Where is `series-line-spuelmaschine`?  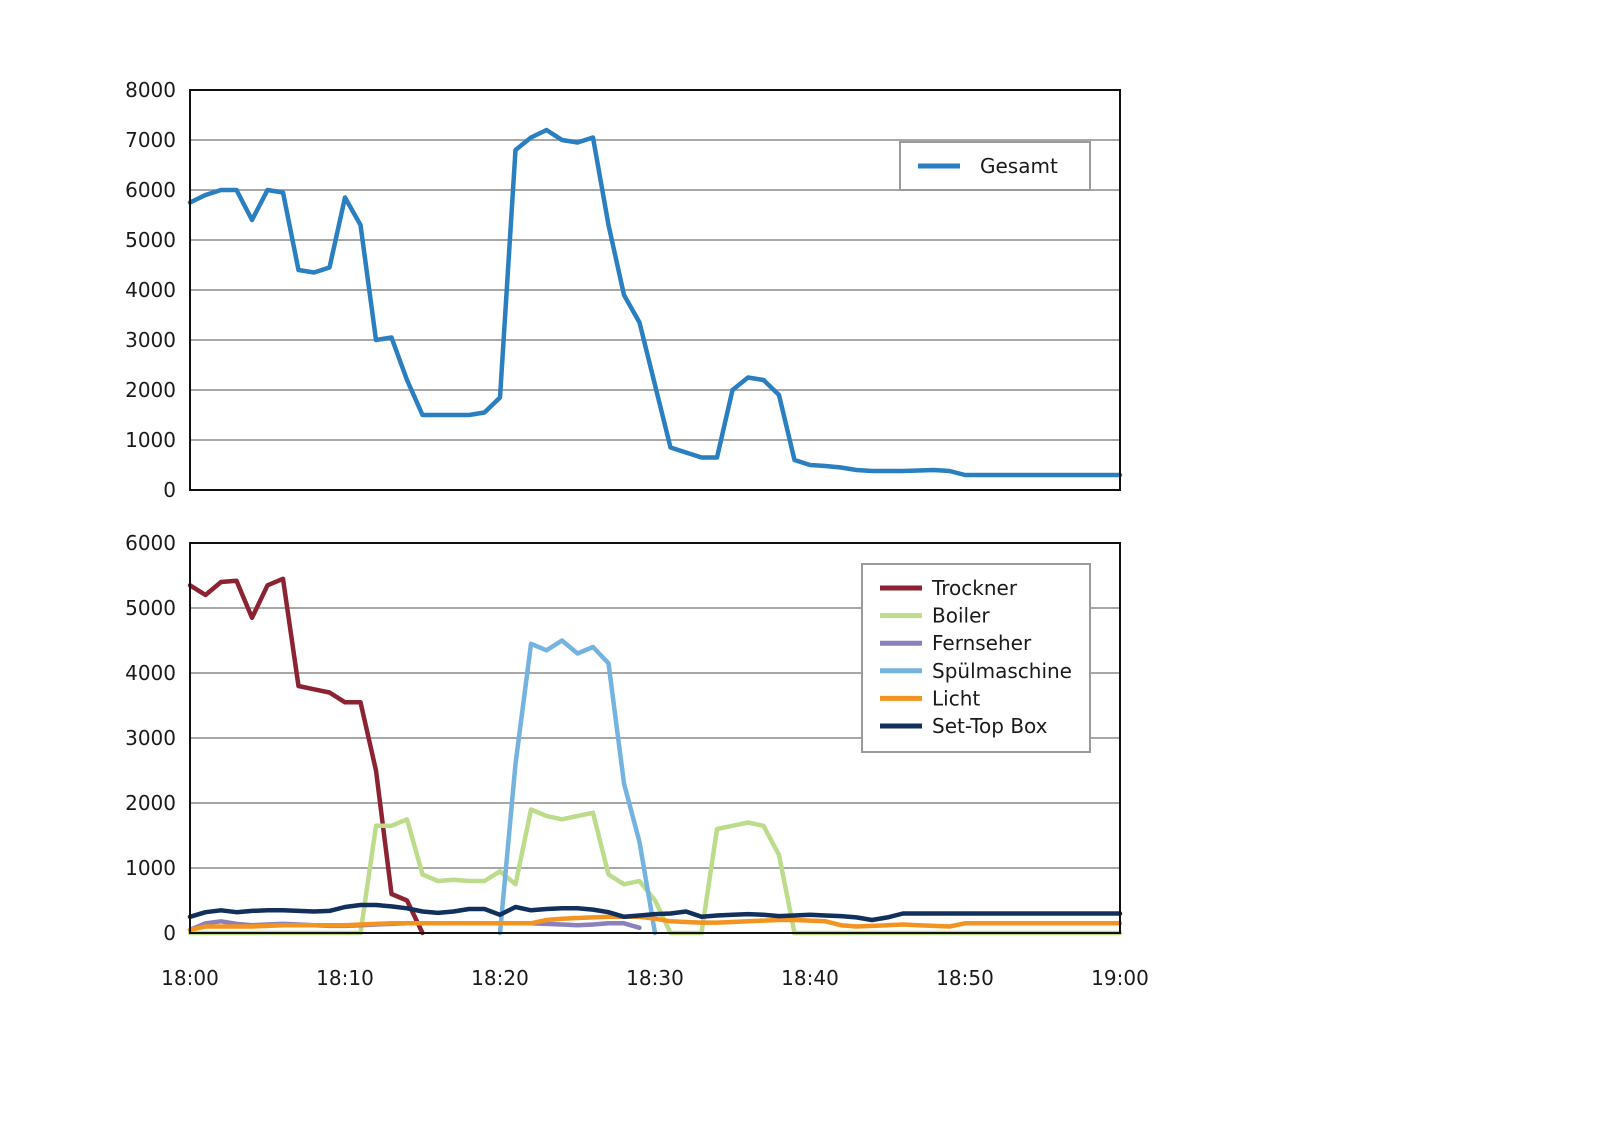 series-line-spuelmaschine is located at coordinates (577, 787).